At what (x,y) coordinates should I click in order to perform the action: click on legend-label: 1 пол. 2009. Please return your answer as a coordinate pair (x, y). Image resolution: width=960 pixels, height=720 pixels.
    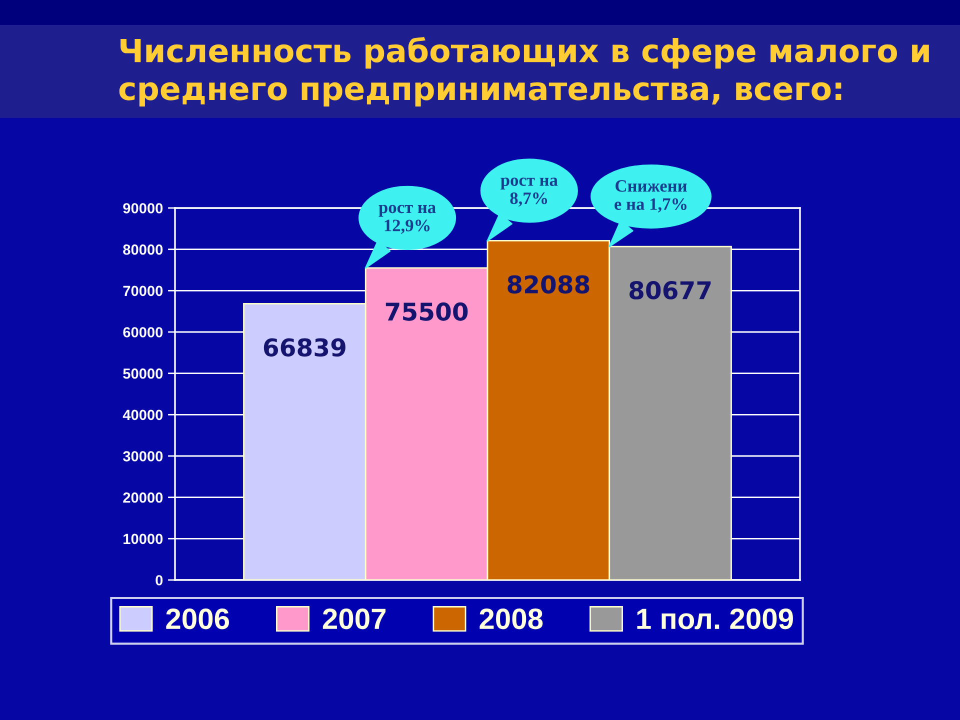
    Looking at the image, I should click on (715, 619).